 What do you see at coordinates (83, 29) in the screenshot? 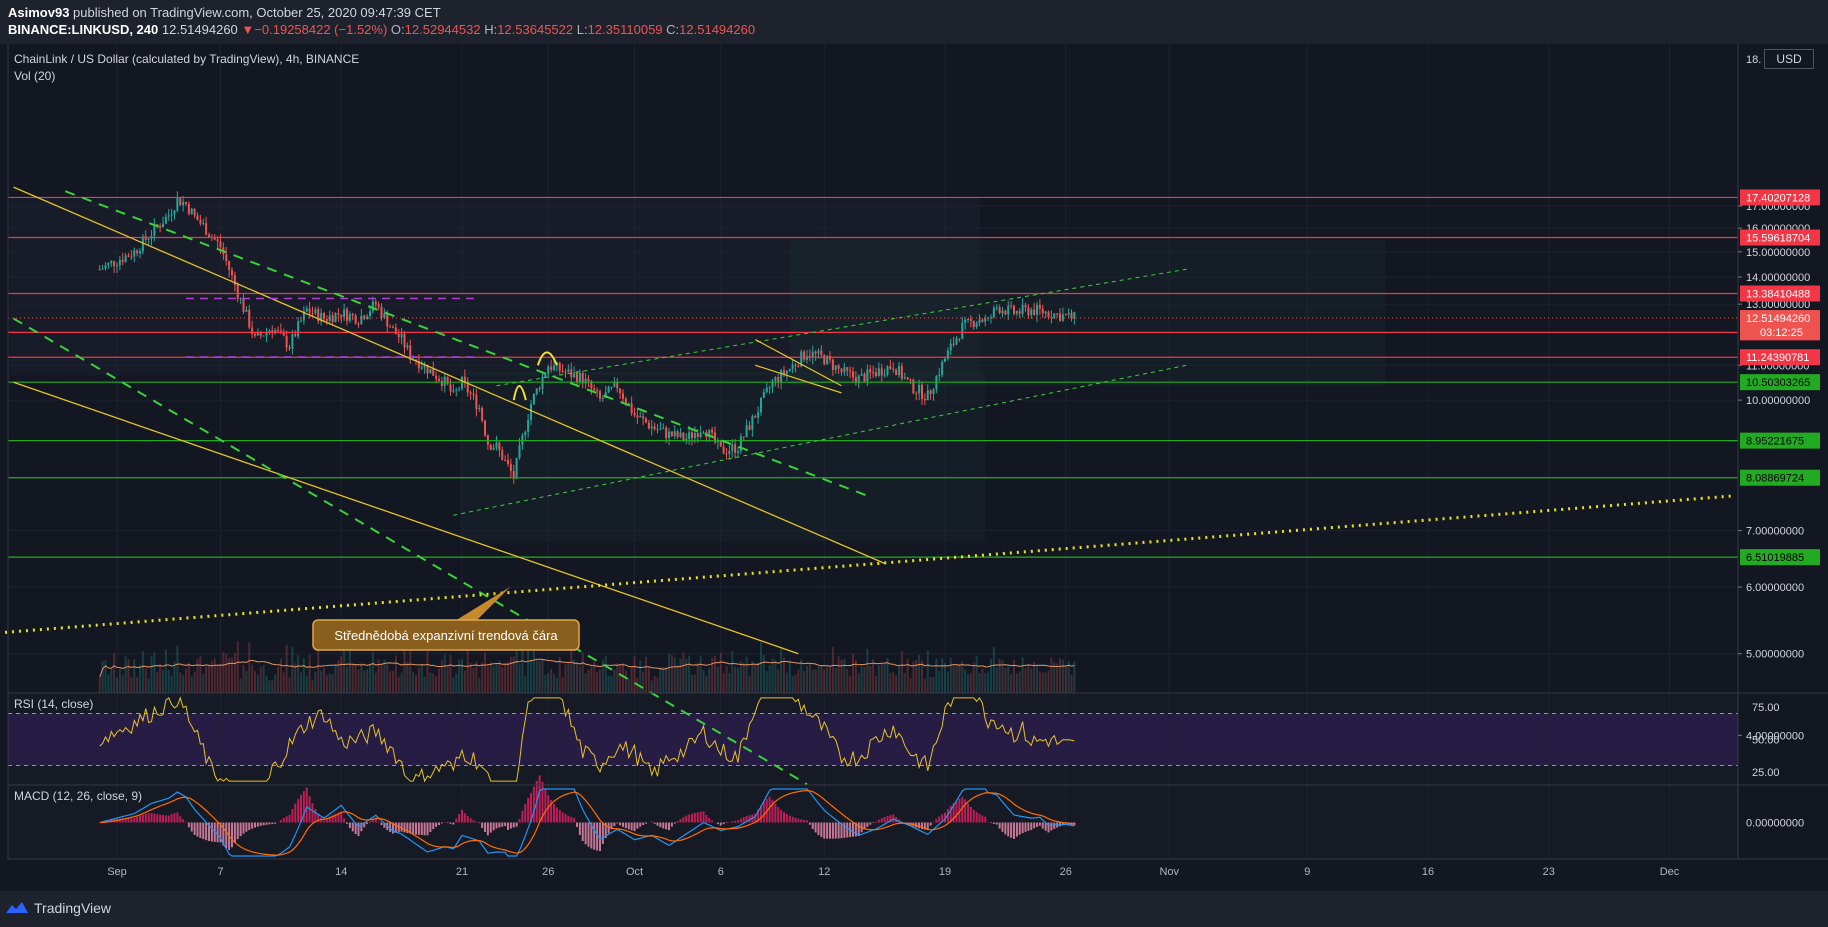
I see `symbol-label: BINANCE:LINKUSD, 240` at bounding box center [83, 29].